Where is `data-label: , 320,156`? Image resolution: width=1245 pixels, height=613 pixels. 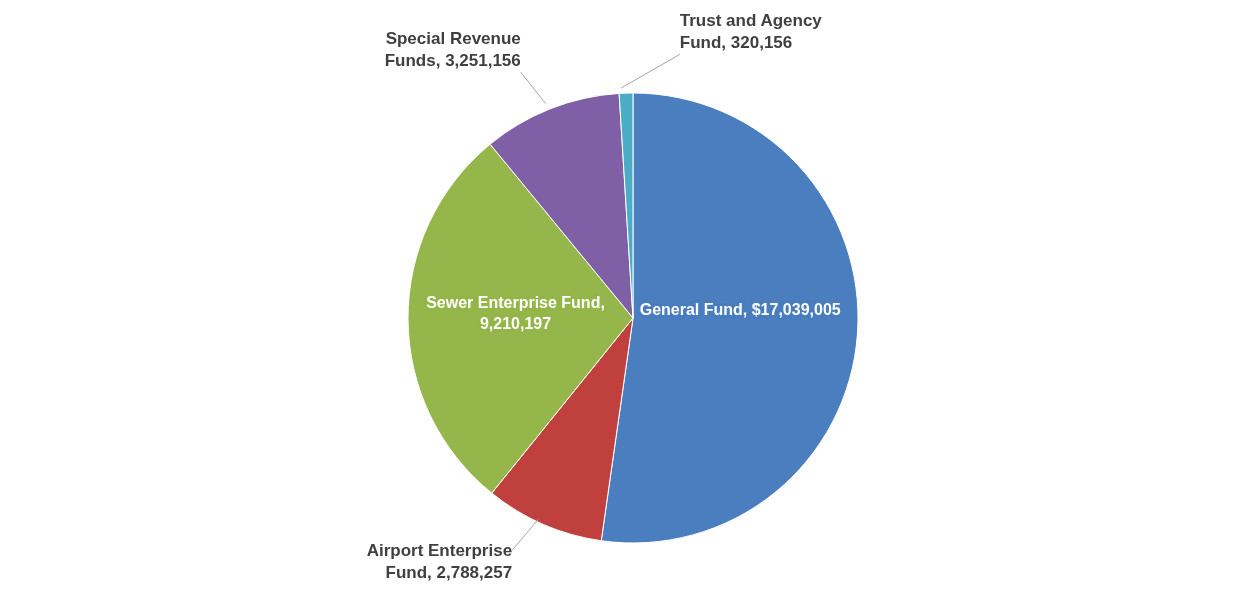
data-label: , 320,156 is located at coordinates (757, 43).